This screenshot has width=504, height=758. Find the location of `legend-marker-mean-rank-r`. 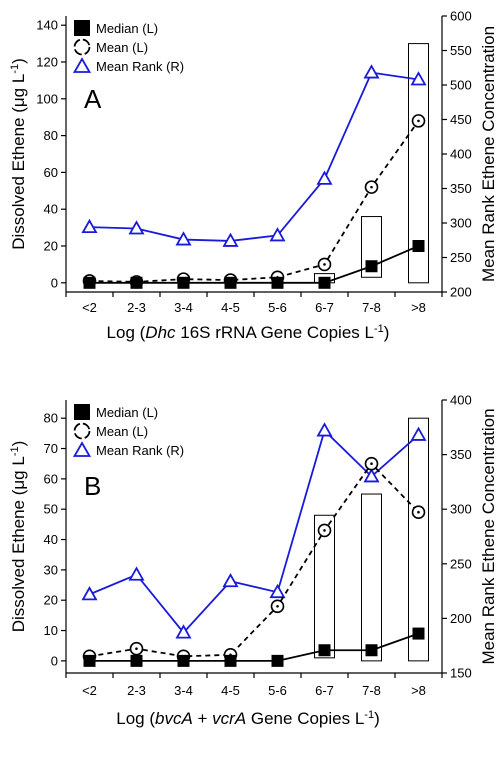

legend-marker-mean-rank-r is located at coordinates (82, 449).